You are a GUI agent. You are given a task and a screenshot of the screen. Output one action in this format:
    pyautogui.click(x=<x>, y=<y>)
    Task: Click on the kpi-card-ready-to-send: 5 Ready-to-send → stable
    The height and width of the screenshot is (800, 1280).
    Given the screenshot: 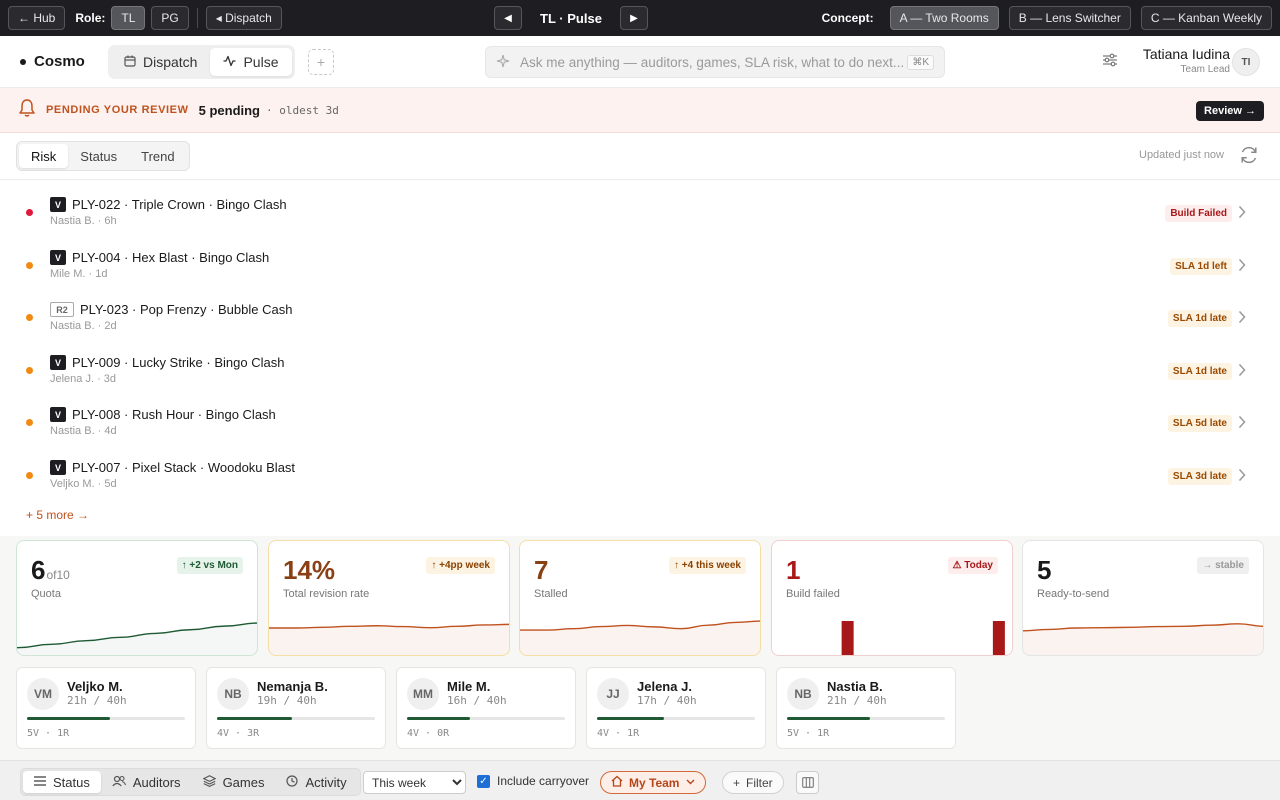 What is the action you would take?
    pyautogui.click(x=1143, y=598)
    